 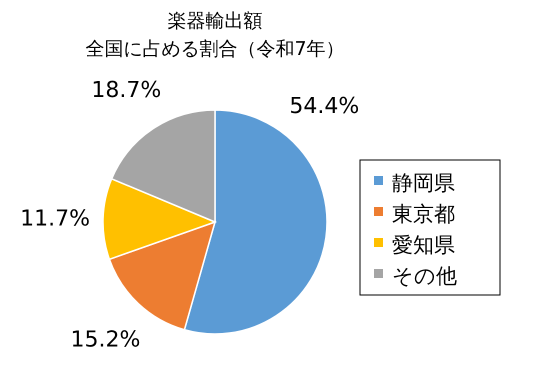 I want to click on legend-label: その他, so click(x=424, y=276).